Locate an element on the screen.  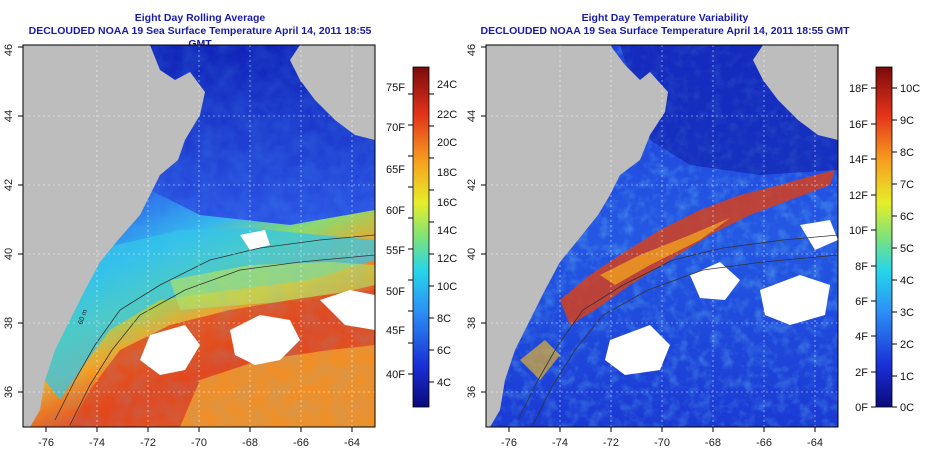
left-x-tick: -72 is located at coordinates (148, 443).